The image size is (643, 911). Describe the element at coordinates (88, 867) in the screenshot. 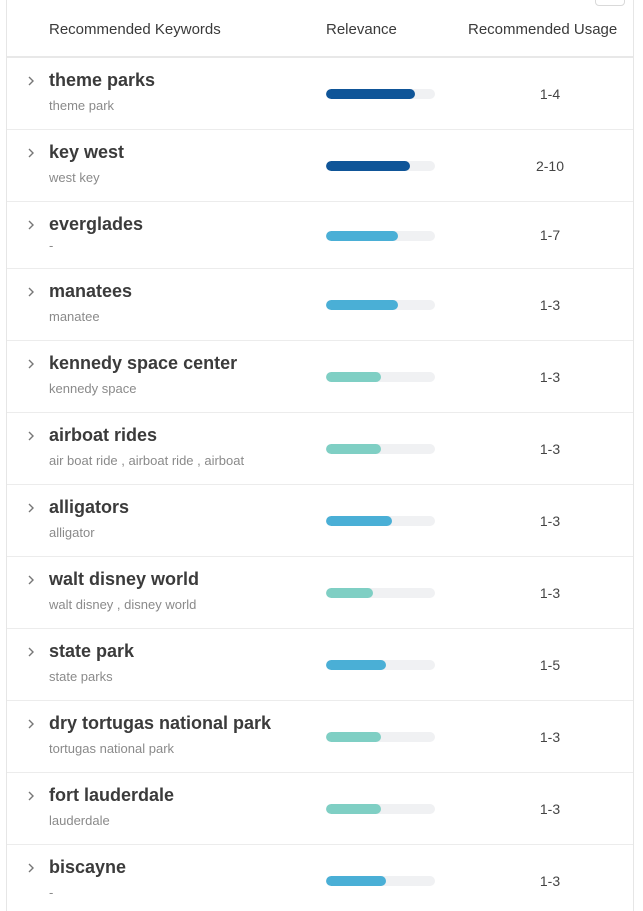

I see `keyword-label: biscayne` at that location.